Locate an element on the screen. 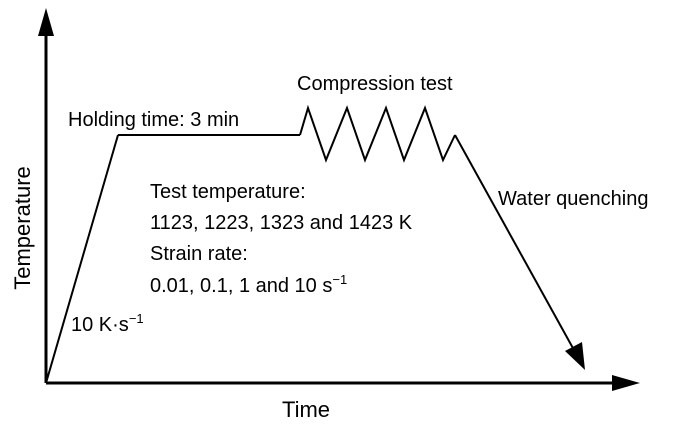 This screenshot has height=431, width=700. x-axis-label: Time is located at coordinates (306, 409).